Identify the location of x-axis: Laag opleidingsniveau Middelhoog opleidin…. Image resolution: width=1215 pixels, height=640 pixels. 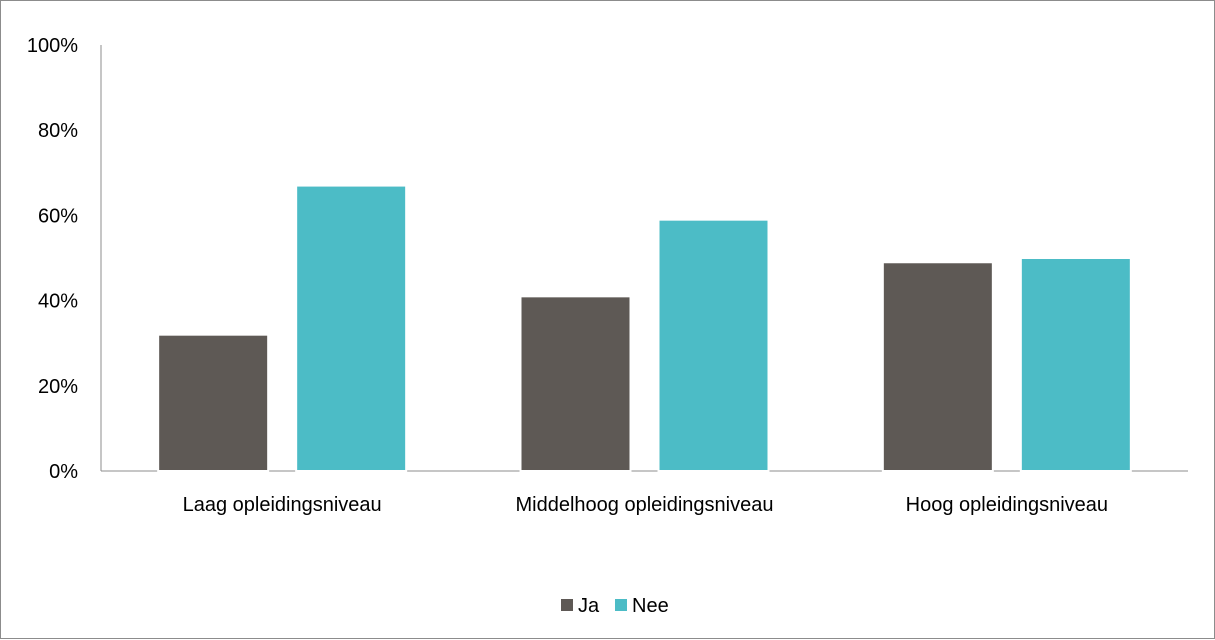
(644, 493).